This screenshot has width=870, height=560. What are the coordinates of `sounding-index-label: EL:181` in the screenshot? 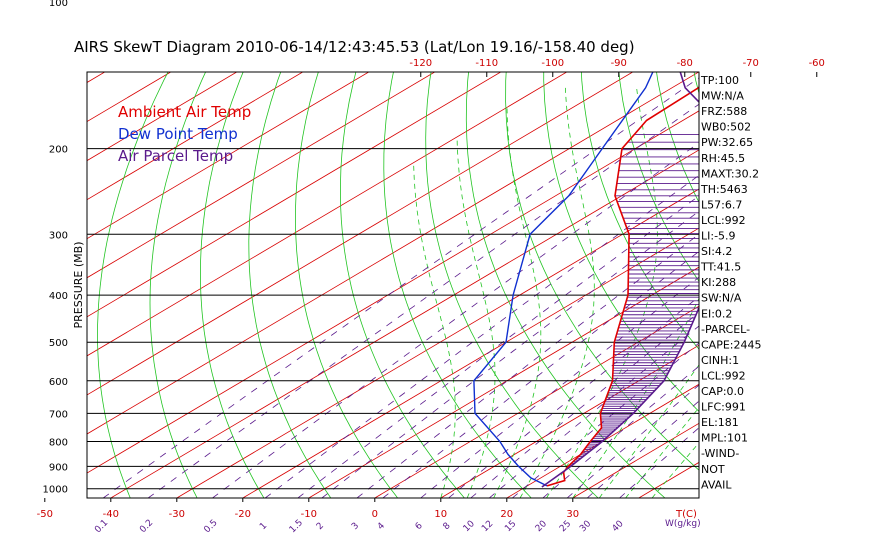 It's located at (720, 422).